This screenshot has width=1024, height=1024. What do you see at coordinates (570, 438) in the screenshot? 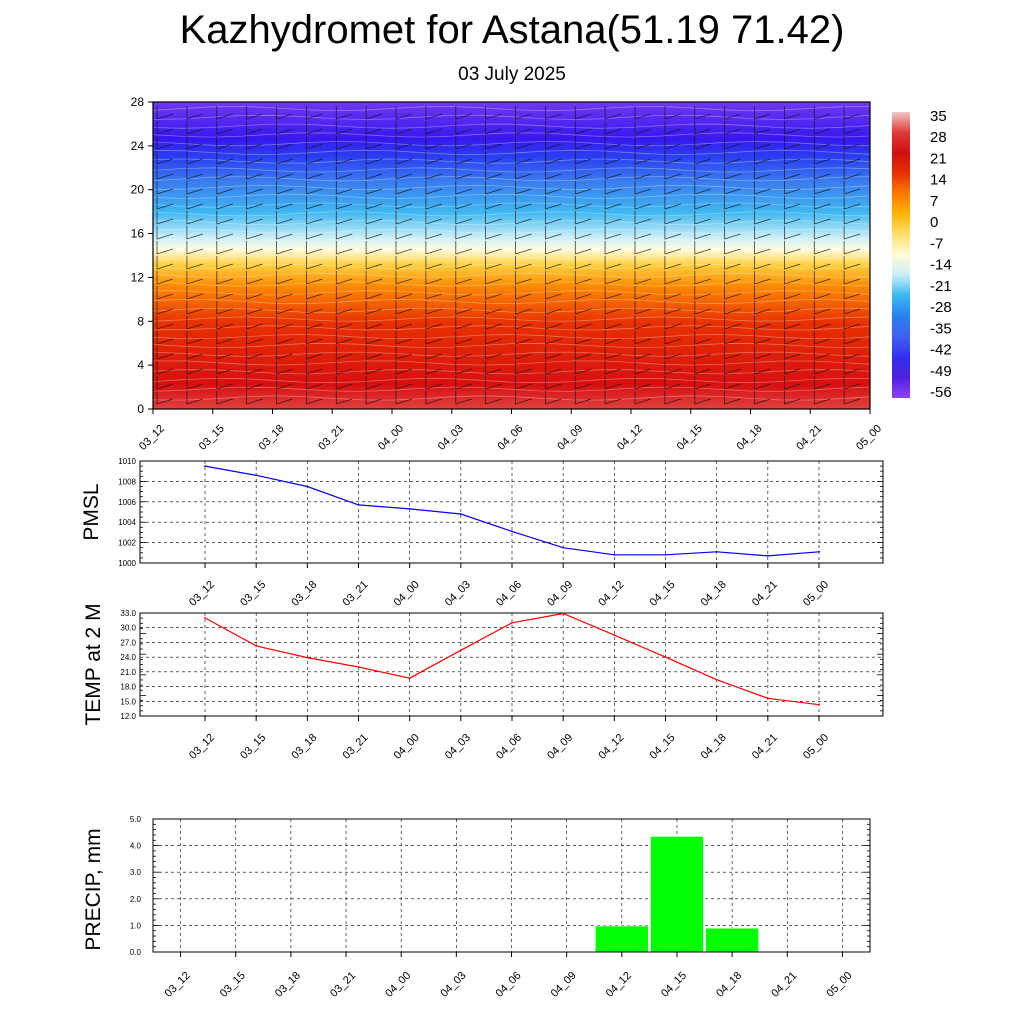
I see `x-tick-label: 04_09` at bounding box center [570, 438].